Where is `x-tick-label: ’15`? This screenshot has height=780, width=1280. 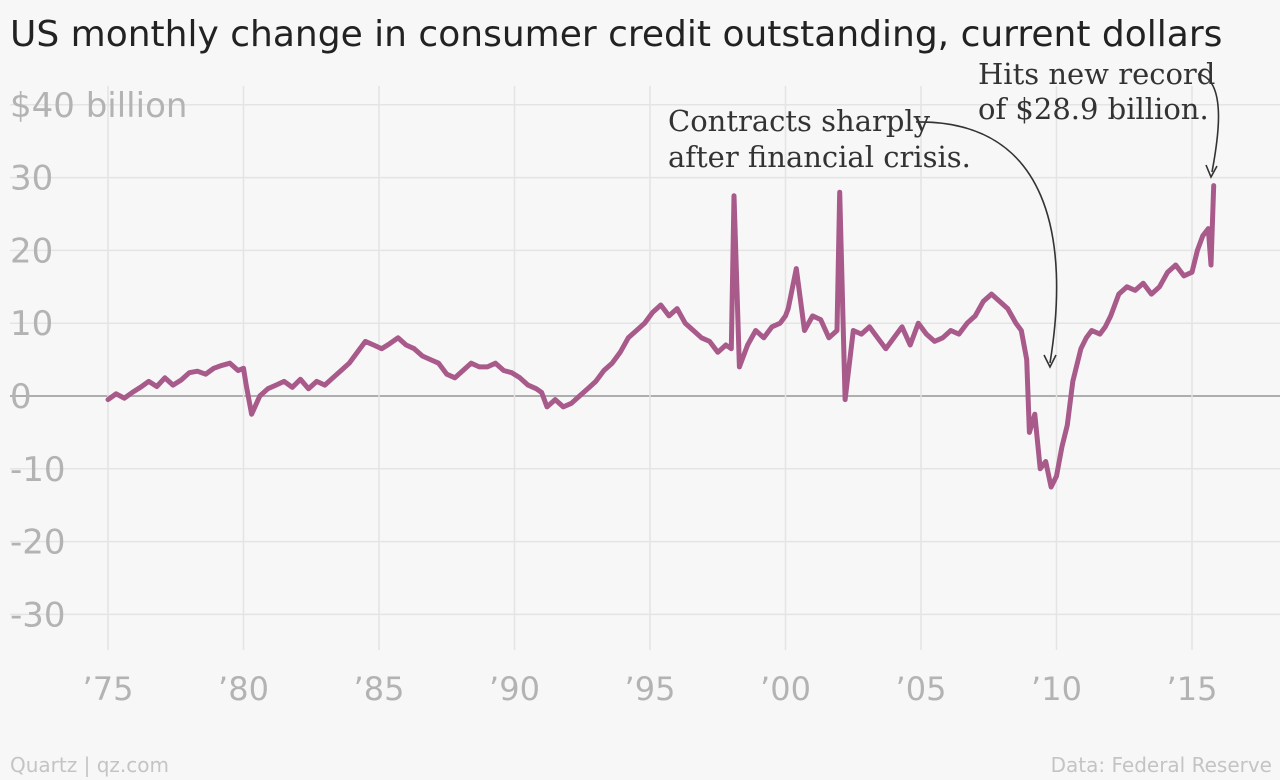
x-tick-label: ’15 is located at coordinates (1192, 689).